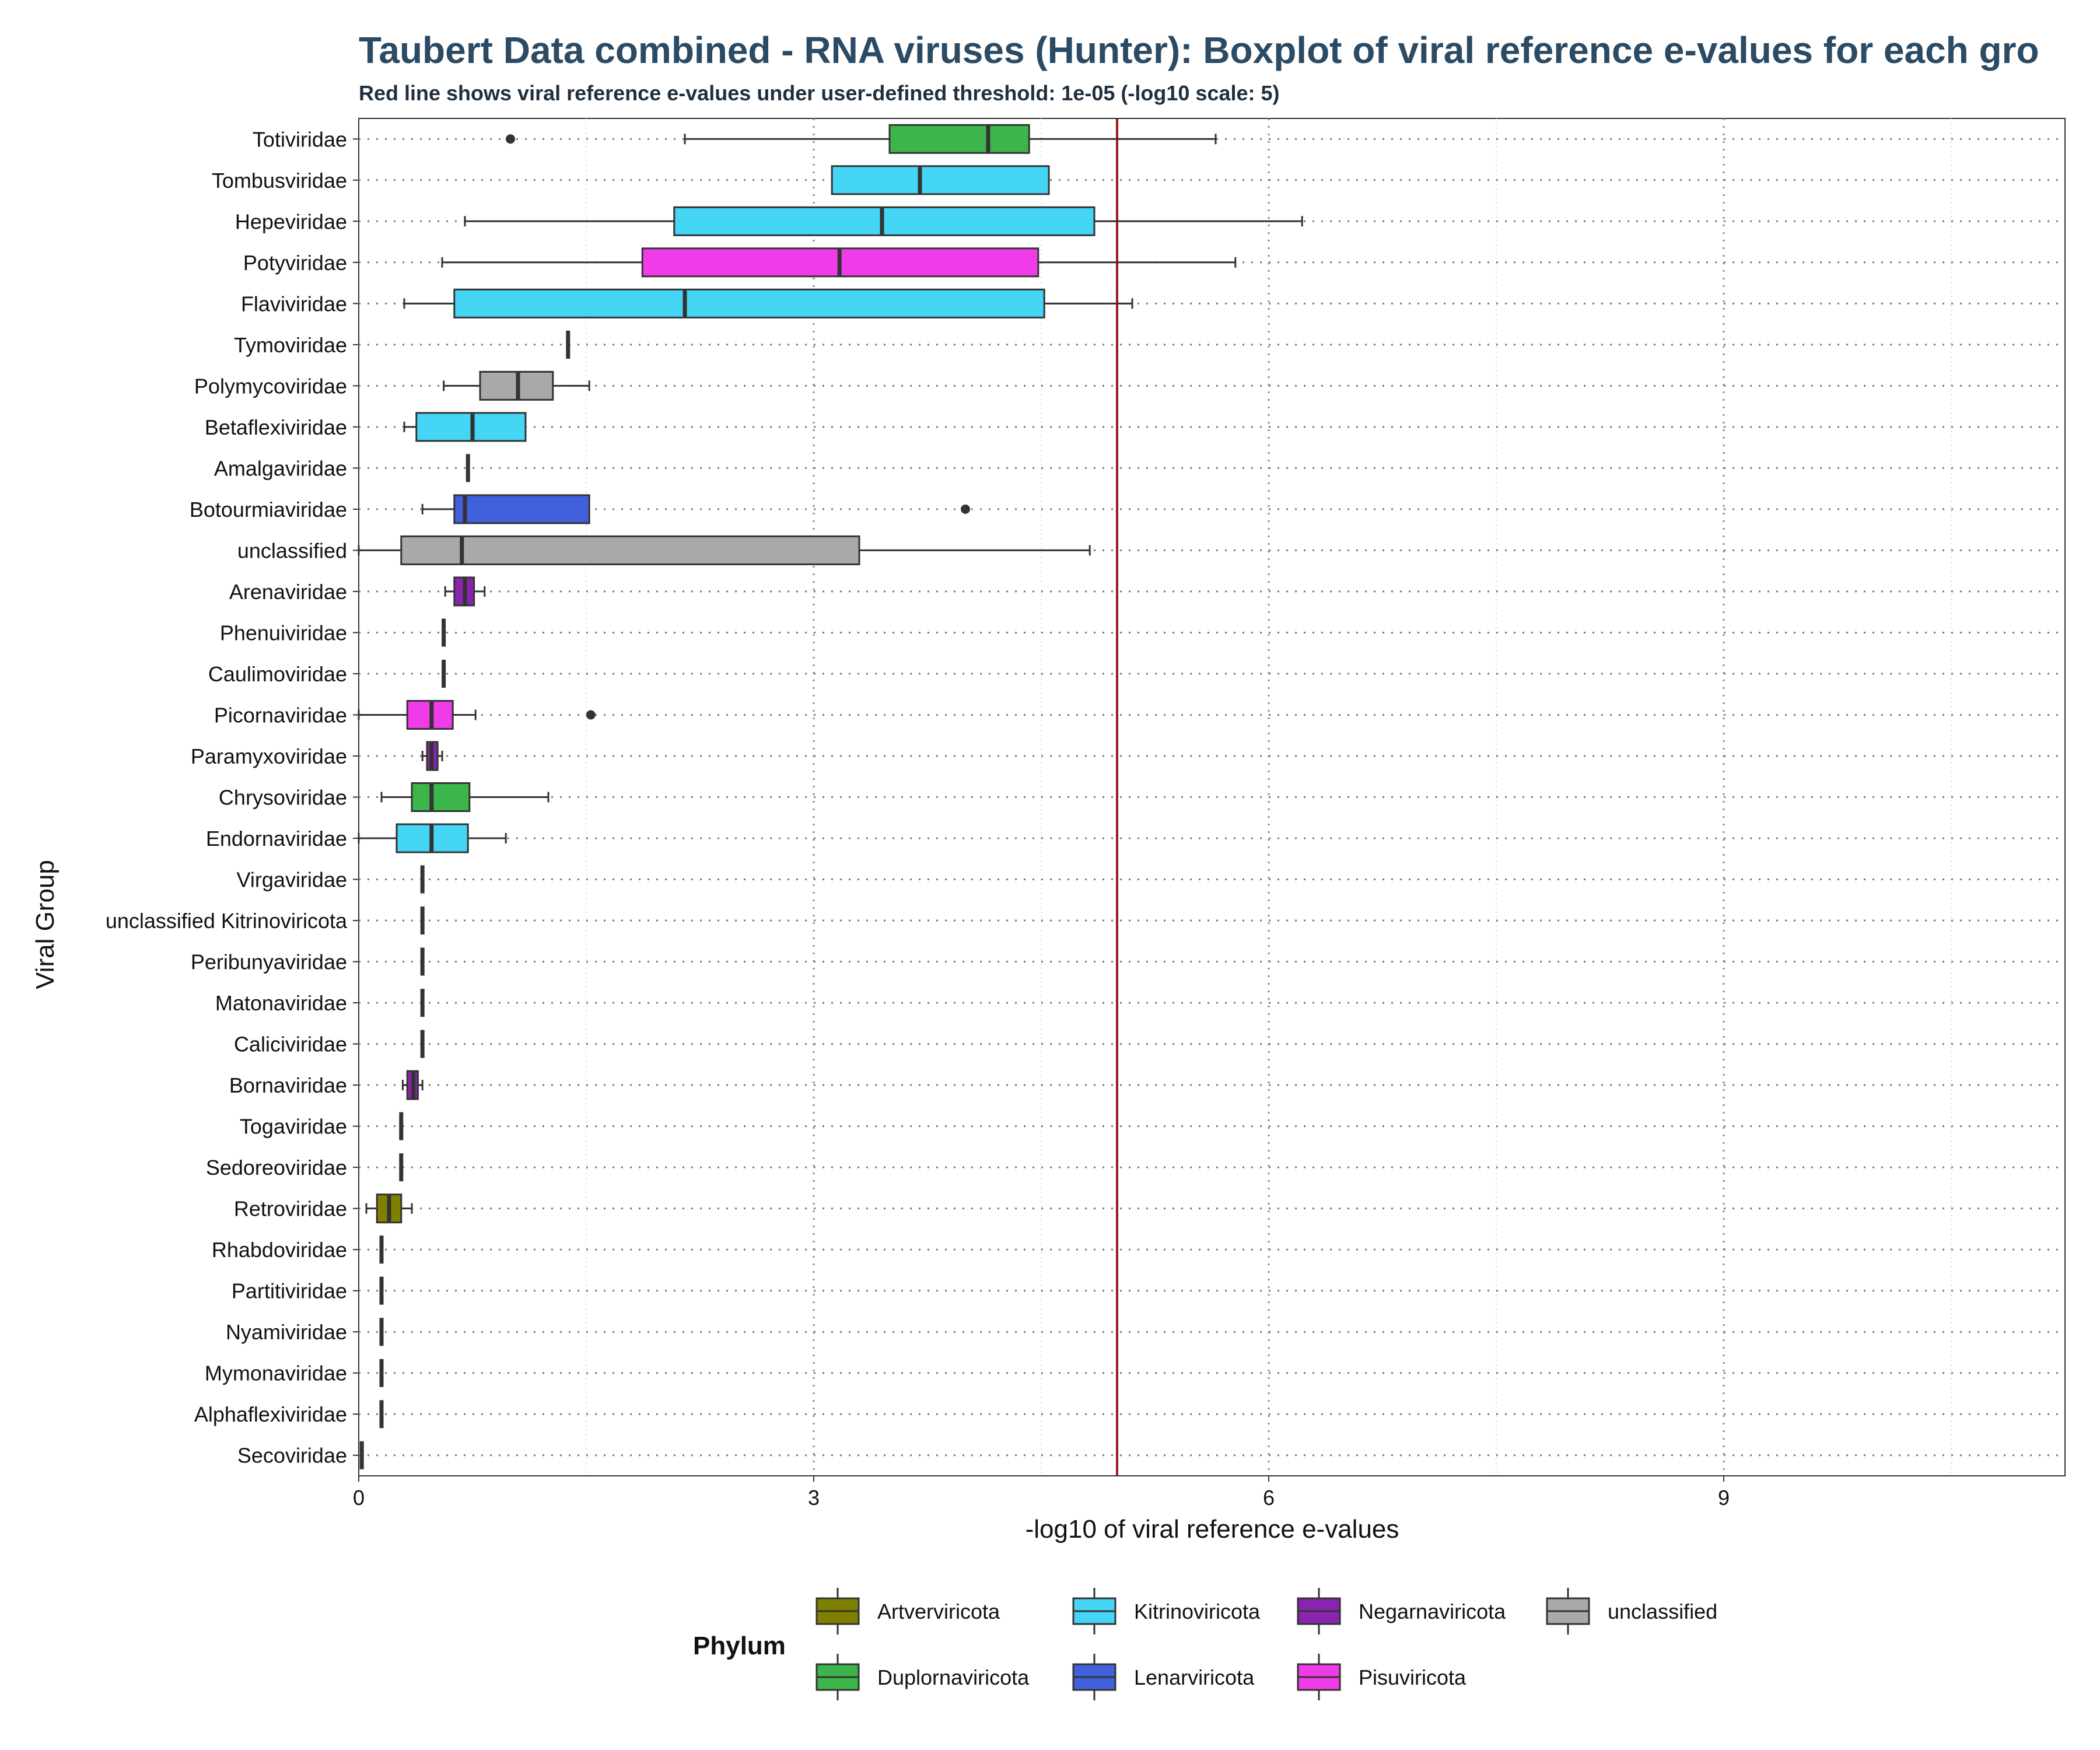 The width and height of the screenshot is (2100, 1750). I want to click on box-unclassified, so click(724, 550).